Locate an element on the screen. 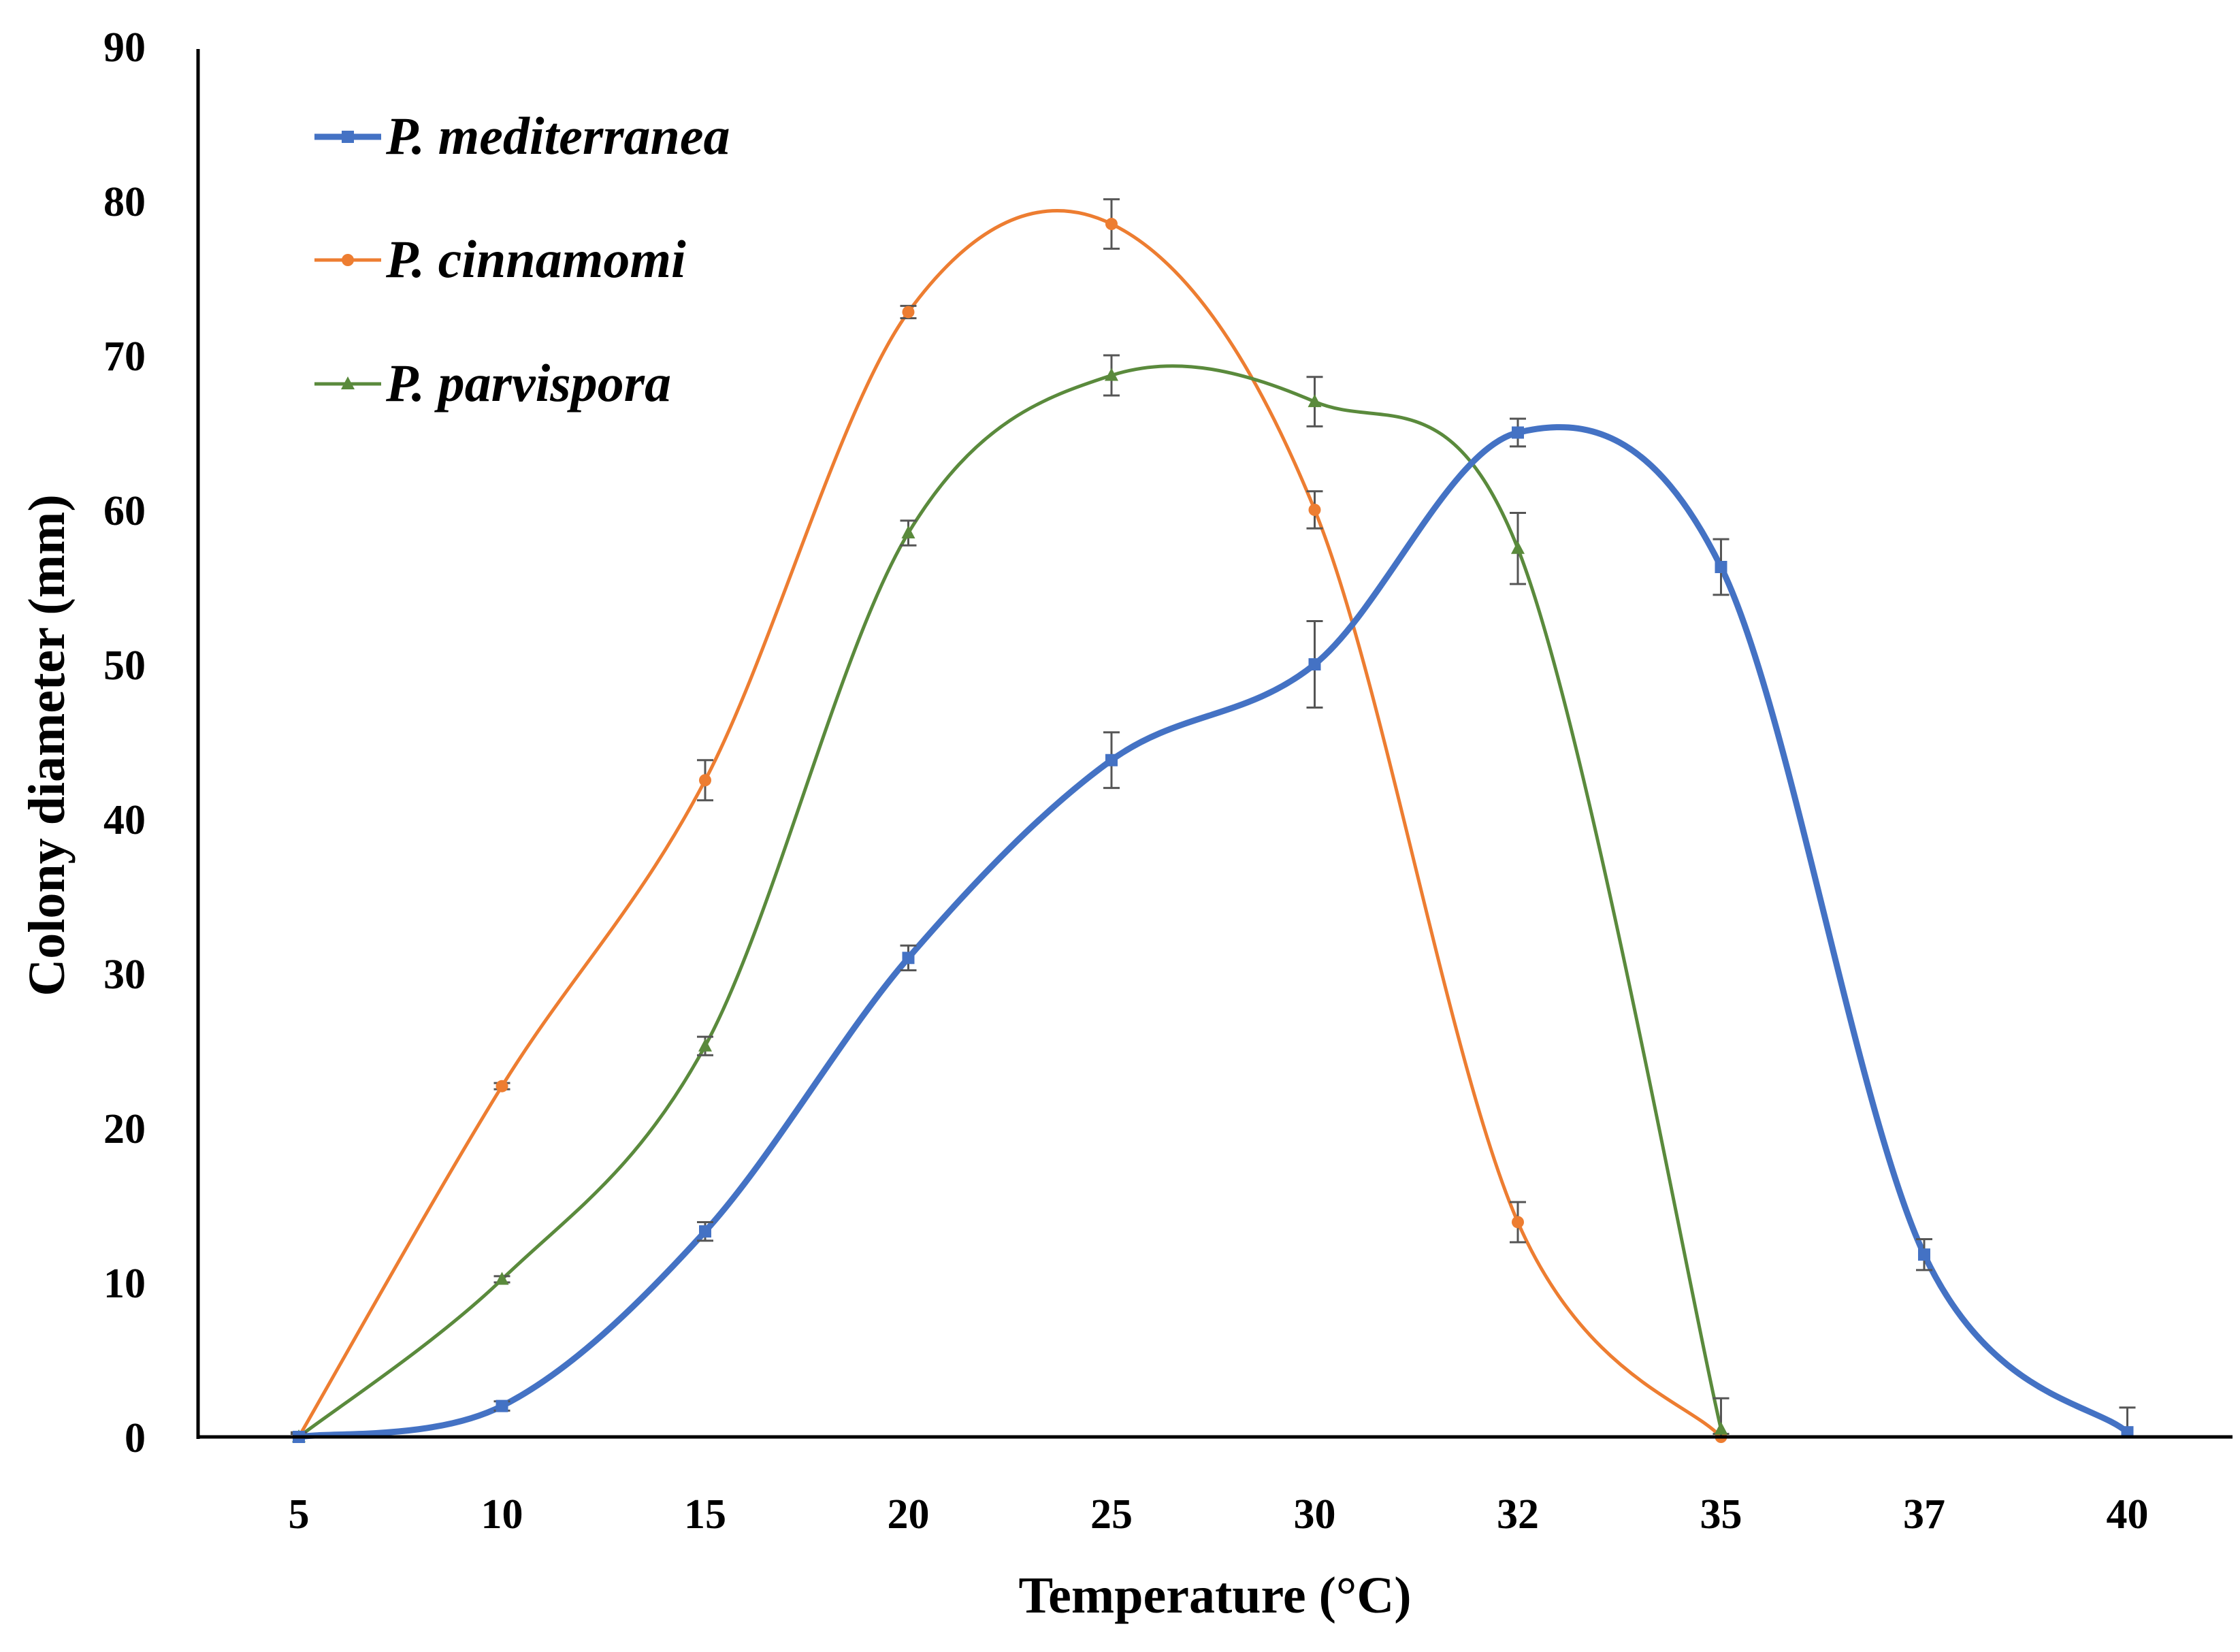 This screenshot has height=1652, width=2240. x-tick-label: 32 is located at coordinates (1518, 1514).